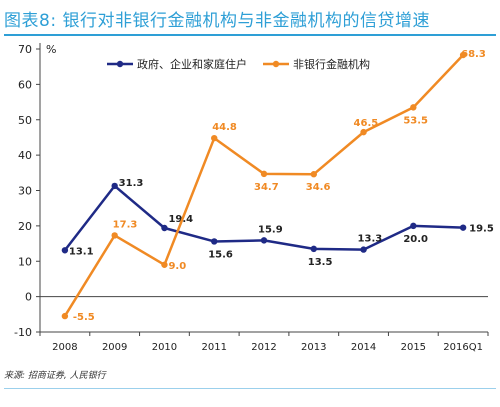 The width and height of the screenshot is (500, 407). What do you see at coordinates (217, 21) in the screenshot?
I see `chart-title: 图表8: 银行对非银行金融机构与非金融机构的信贷增速` at bounding box center [217, 21].